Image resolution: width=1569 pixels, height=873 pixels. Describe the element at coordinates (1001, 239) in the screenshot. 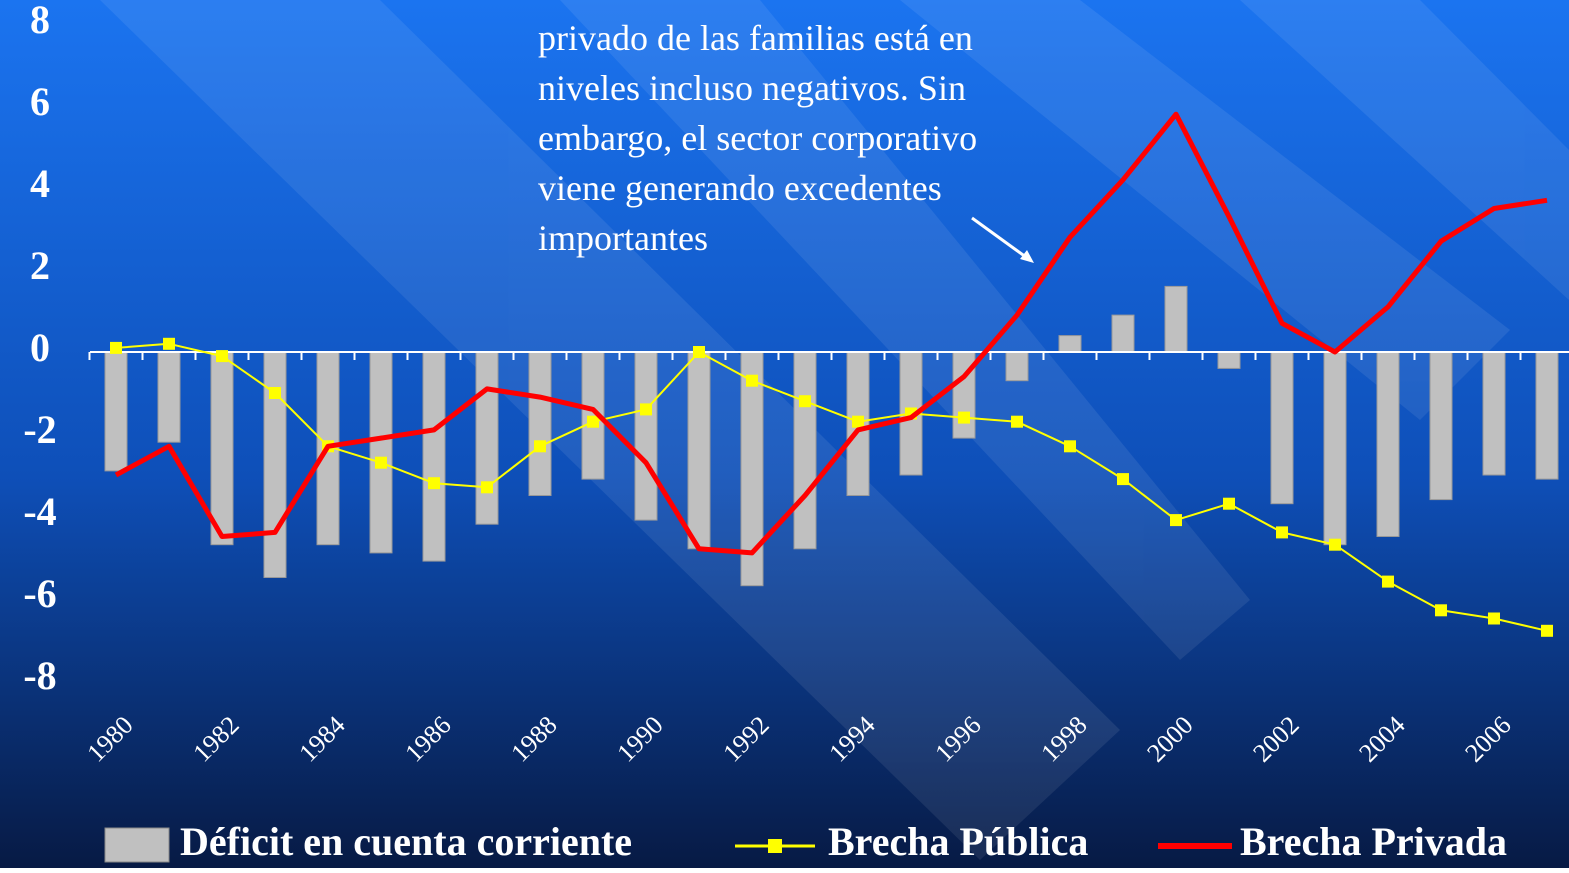

I see `annotation-arrow` at that location.